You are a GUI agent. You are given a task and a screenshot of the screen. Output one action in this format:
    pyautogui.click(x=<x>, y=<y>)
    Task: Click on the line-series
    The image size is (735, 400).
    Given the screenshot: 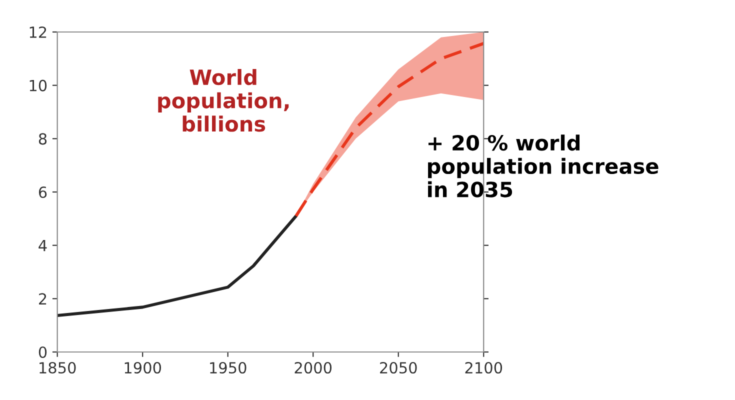 What is the action you would take?
    pyautogui.click(x=177, y=265)
    